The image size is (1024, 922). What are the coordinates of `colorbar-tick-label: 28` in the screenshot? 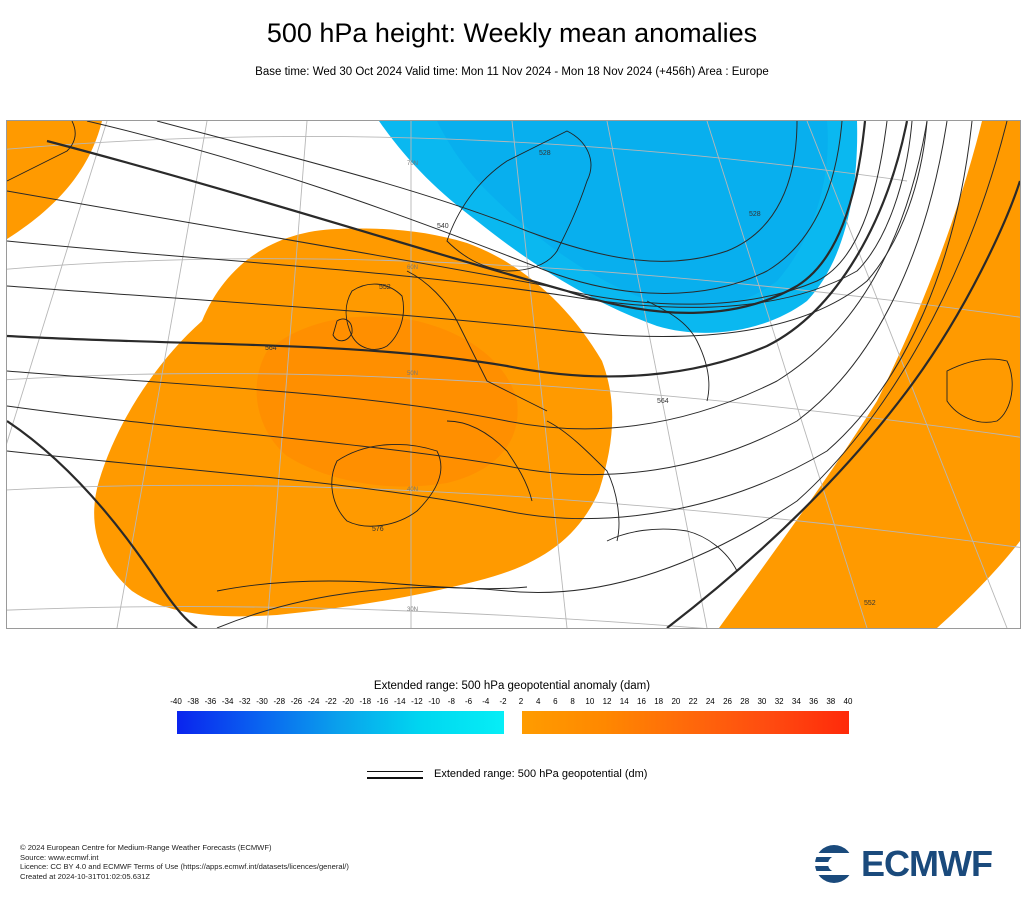 It's located at (745, 701).